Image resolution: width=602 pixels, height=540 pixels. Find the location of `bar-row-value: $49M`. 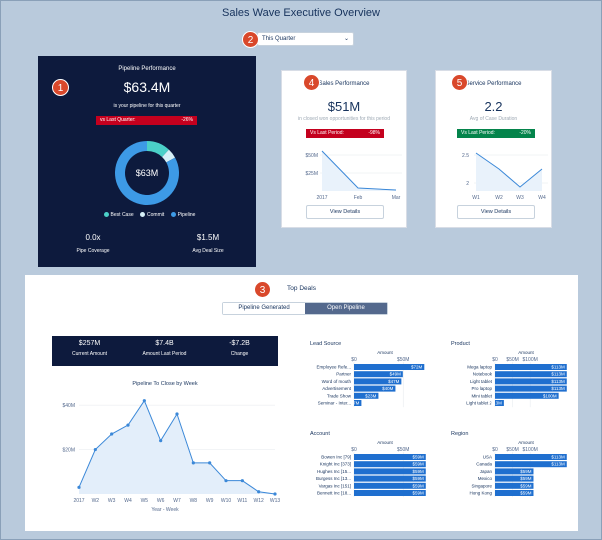

bar-row-value: $49M is located at coordinates (396, 374).